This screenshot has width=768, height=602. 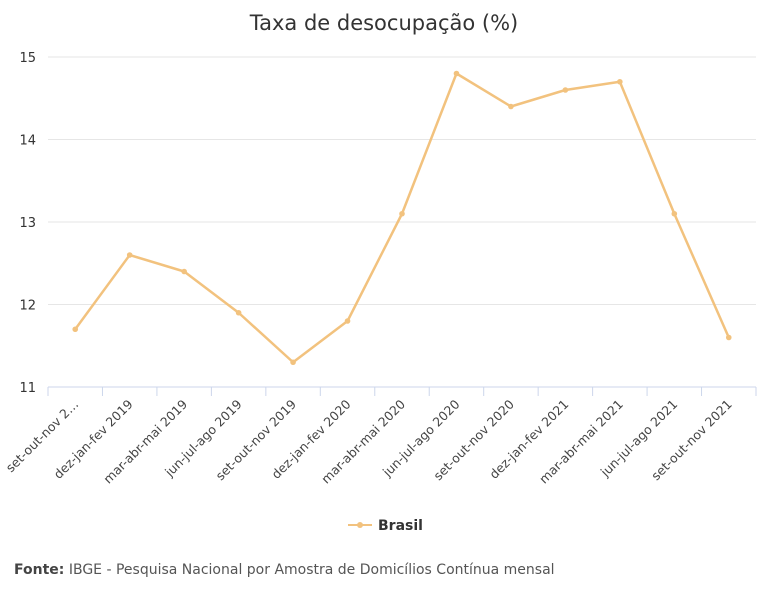 I want to click on chart-title: Taxa de desocupação (%), so click(x=384, y=23).